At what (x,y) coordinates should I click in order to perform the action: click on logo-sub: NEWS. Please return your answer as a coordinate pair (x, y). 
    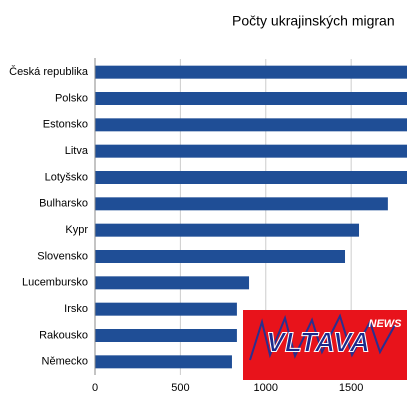
    Looking at the image, I should click on (386, 324).